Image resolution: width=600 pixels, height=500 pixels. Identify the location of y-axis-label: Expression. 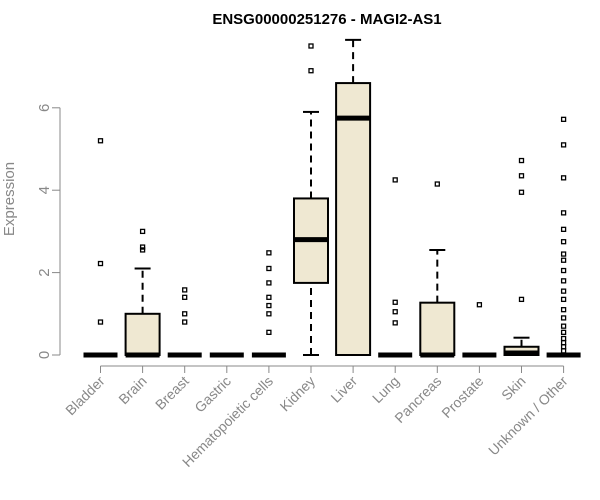
(9, 199).